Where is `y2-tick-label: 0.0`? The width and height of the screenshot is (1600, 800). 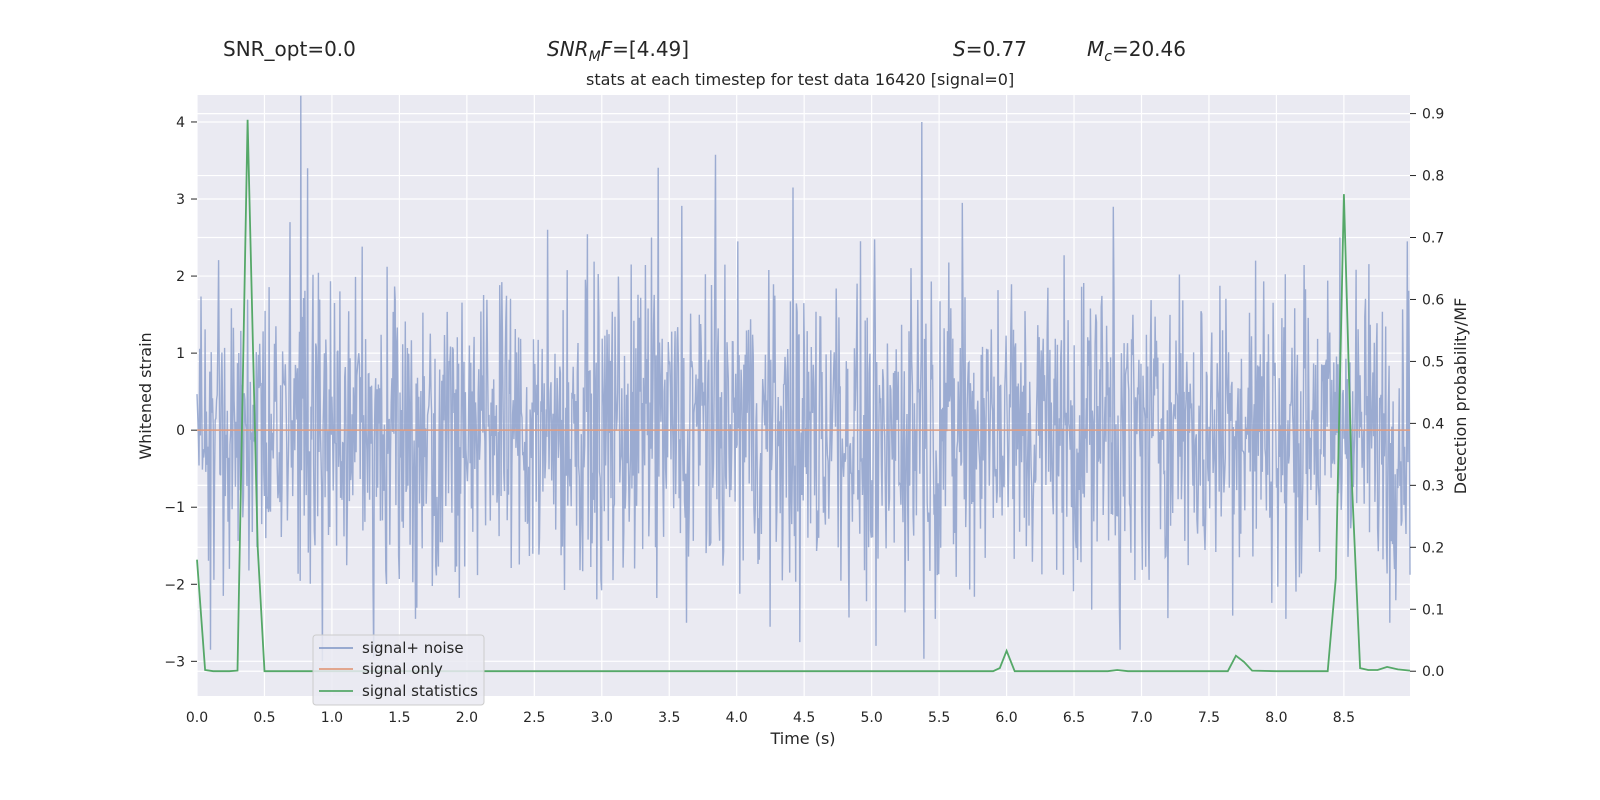
y2-tick-label: 0.0 is located at coordinates (1433, 672).